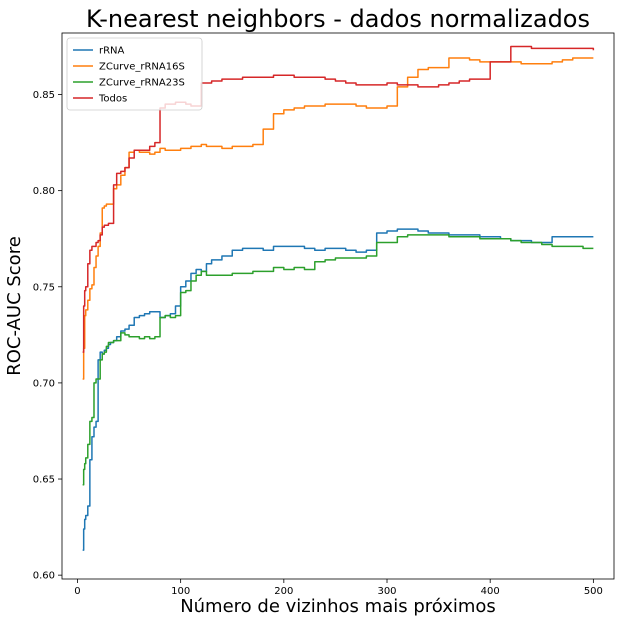 Image resolution: width=623 pixels, height=622 pixels. I want to click on legend-label: ZCurve_rRNA16S, so click(142, 67).